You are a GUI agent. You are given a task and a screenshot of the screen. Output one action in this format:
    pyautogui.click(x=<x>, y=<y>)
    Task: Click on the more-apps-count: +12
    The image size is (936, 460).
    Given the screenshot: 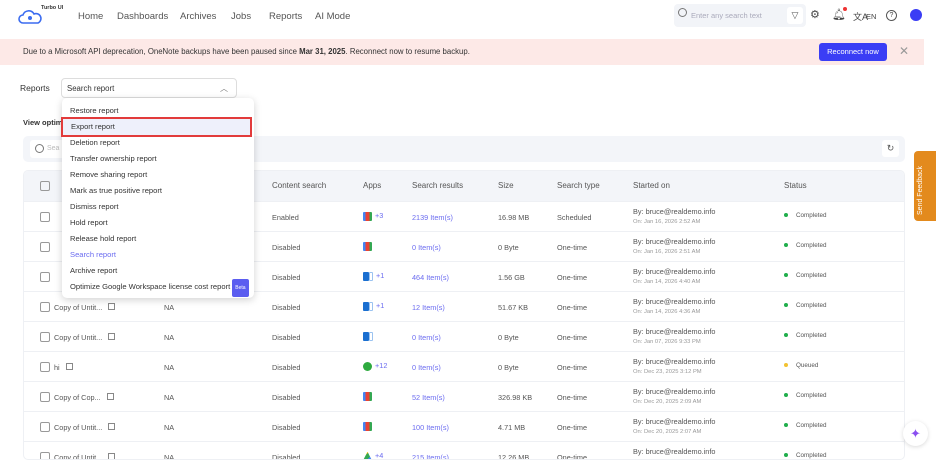 What is the action you would take?
    pyautogui.click(x=381, y=365)
    